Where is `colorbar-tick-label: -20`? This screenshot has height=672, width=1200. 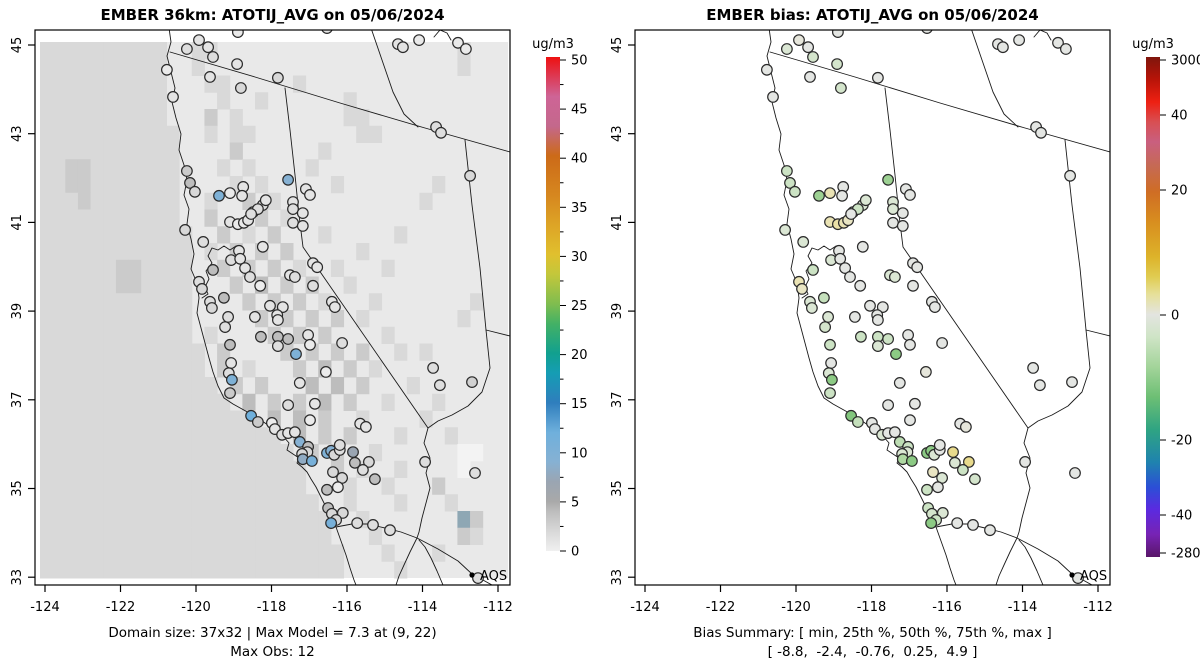
colorbar-tick-label: -20 is located at coordinates (1181, 441).